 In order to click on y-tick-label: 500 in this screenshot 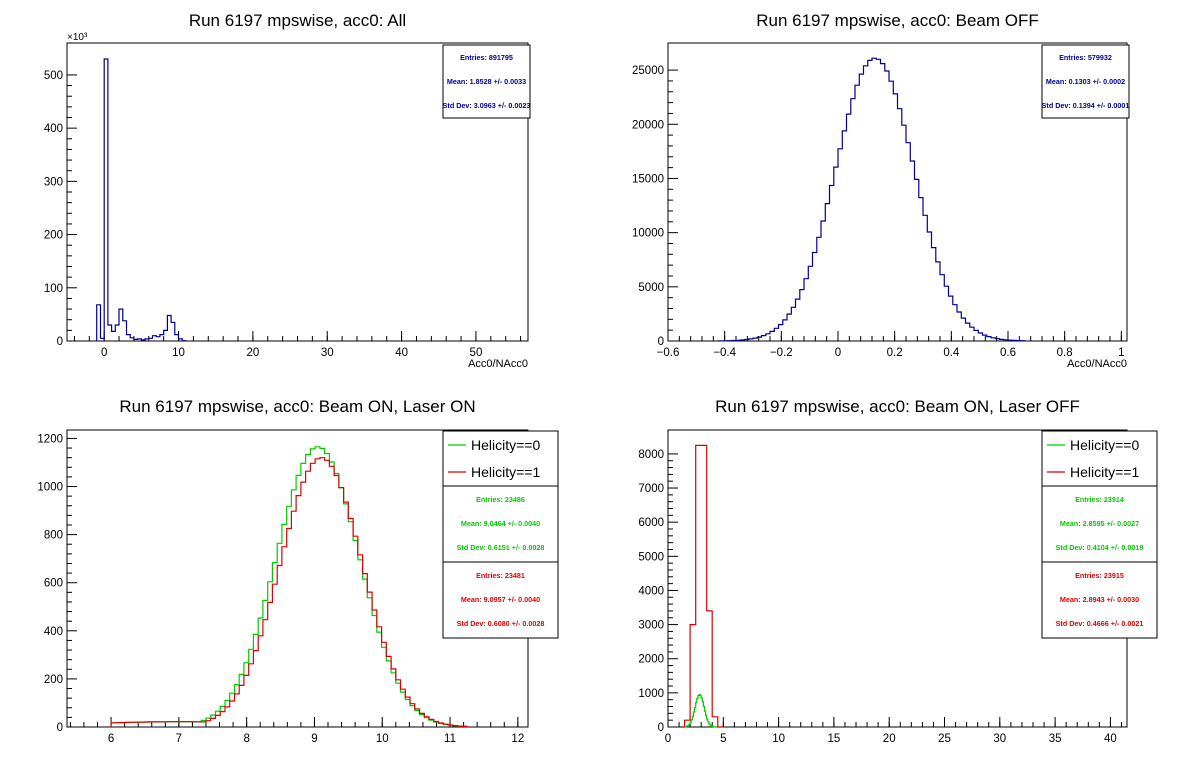, I will do `click(53, 76)`.